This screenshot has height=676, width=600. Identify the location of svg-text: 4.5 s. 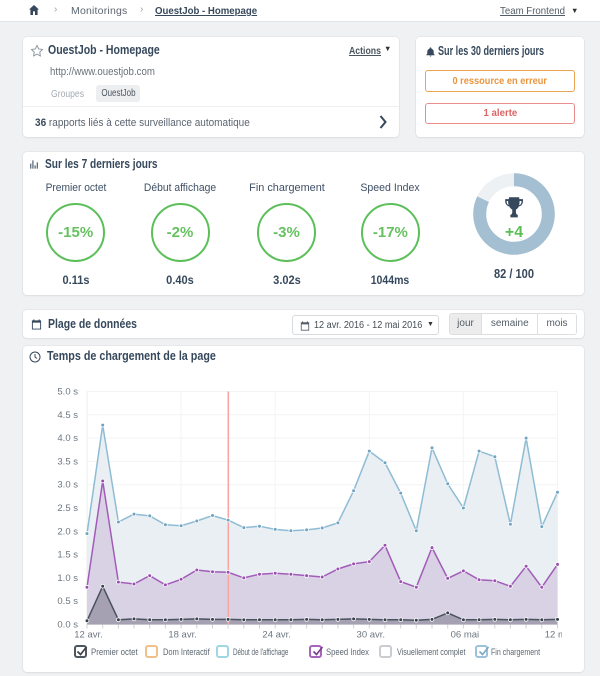
(67, 415).